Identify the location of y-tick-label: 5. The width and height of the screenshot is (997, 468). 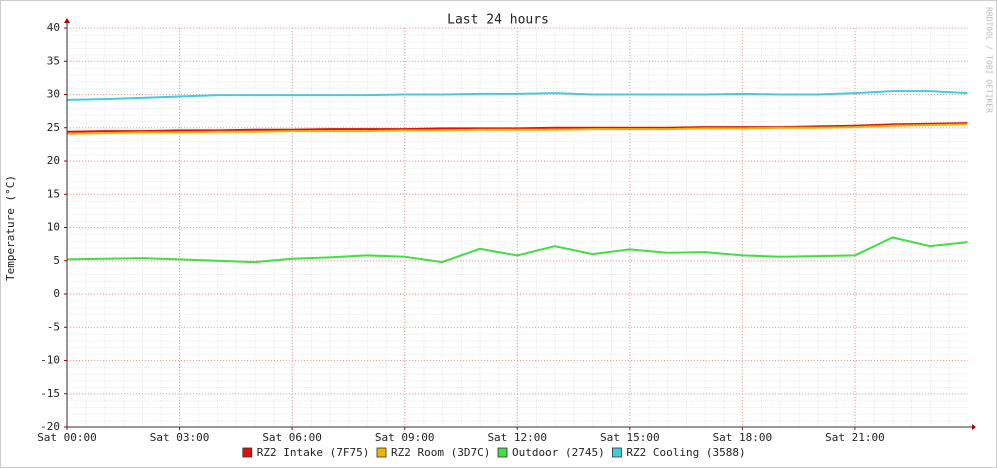
(56, 260).